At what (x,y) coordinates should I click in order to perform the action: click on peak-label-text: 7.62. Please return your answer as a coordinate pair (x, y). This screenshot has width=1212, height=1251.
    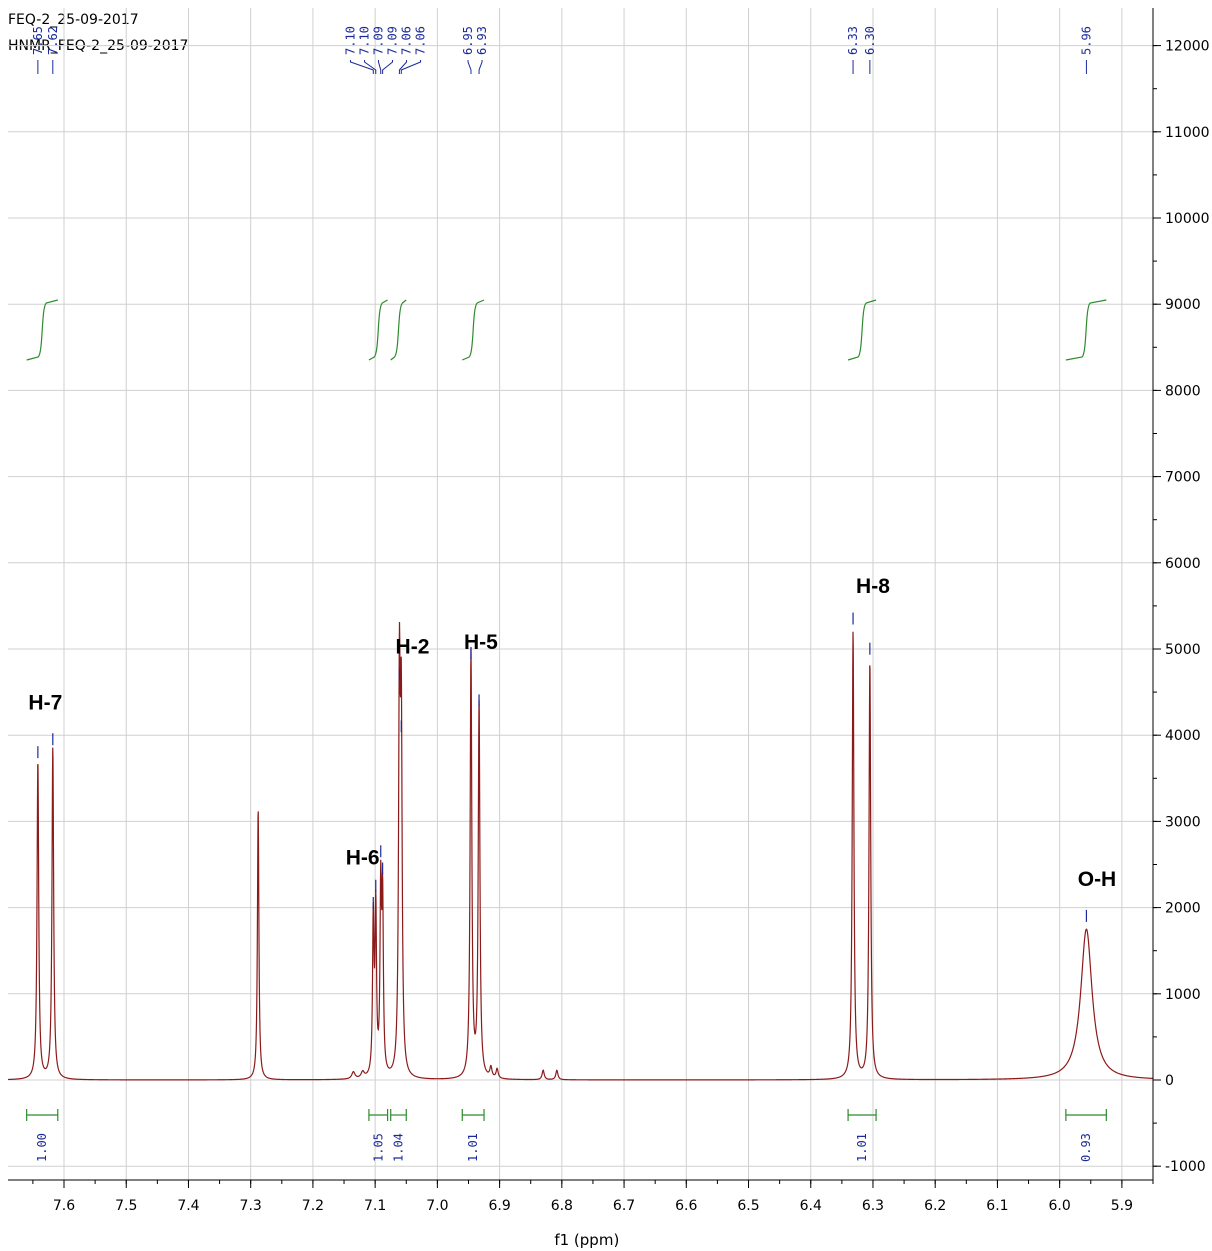
    Looking at the image, I should click on (53, 40).